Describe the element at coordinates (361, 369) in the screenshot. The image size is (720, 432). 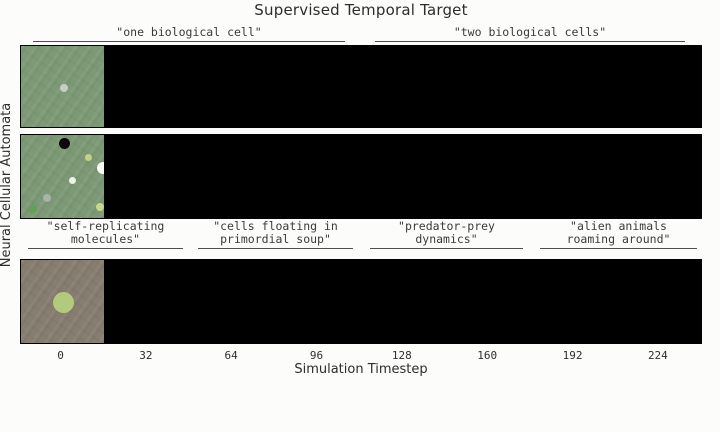
I see `x-axis-label: Simulation Timestep` at that location.